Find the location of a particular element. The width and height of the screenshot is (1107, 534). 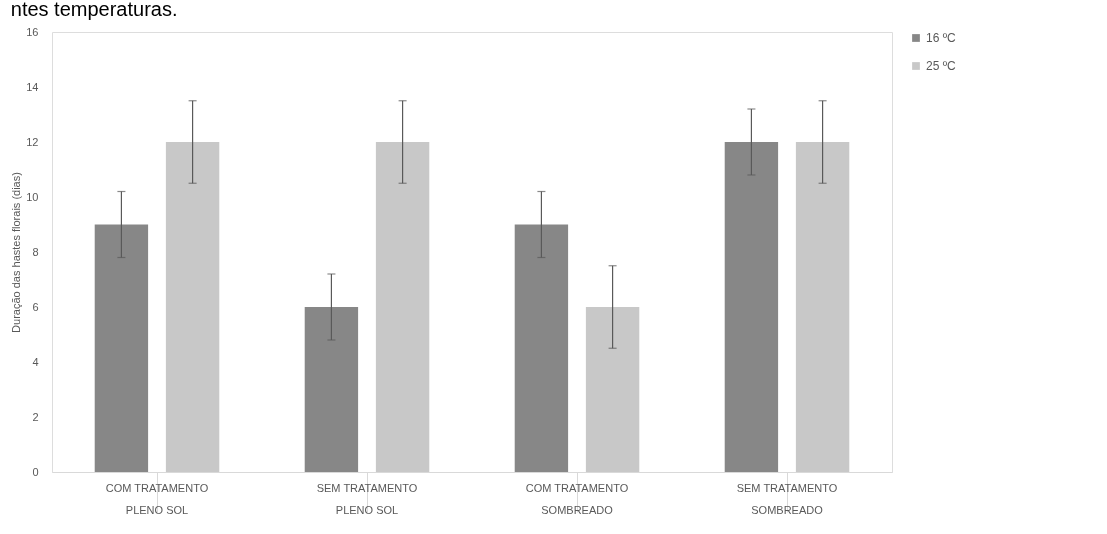

y-tick-label: 12 is located at coordinates (32, 141).